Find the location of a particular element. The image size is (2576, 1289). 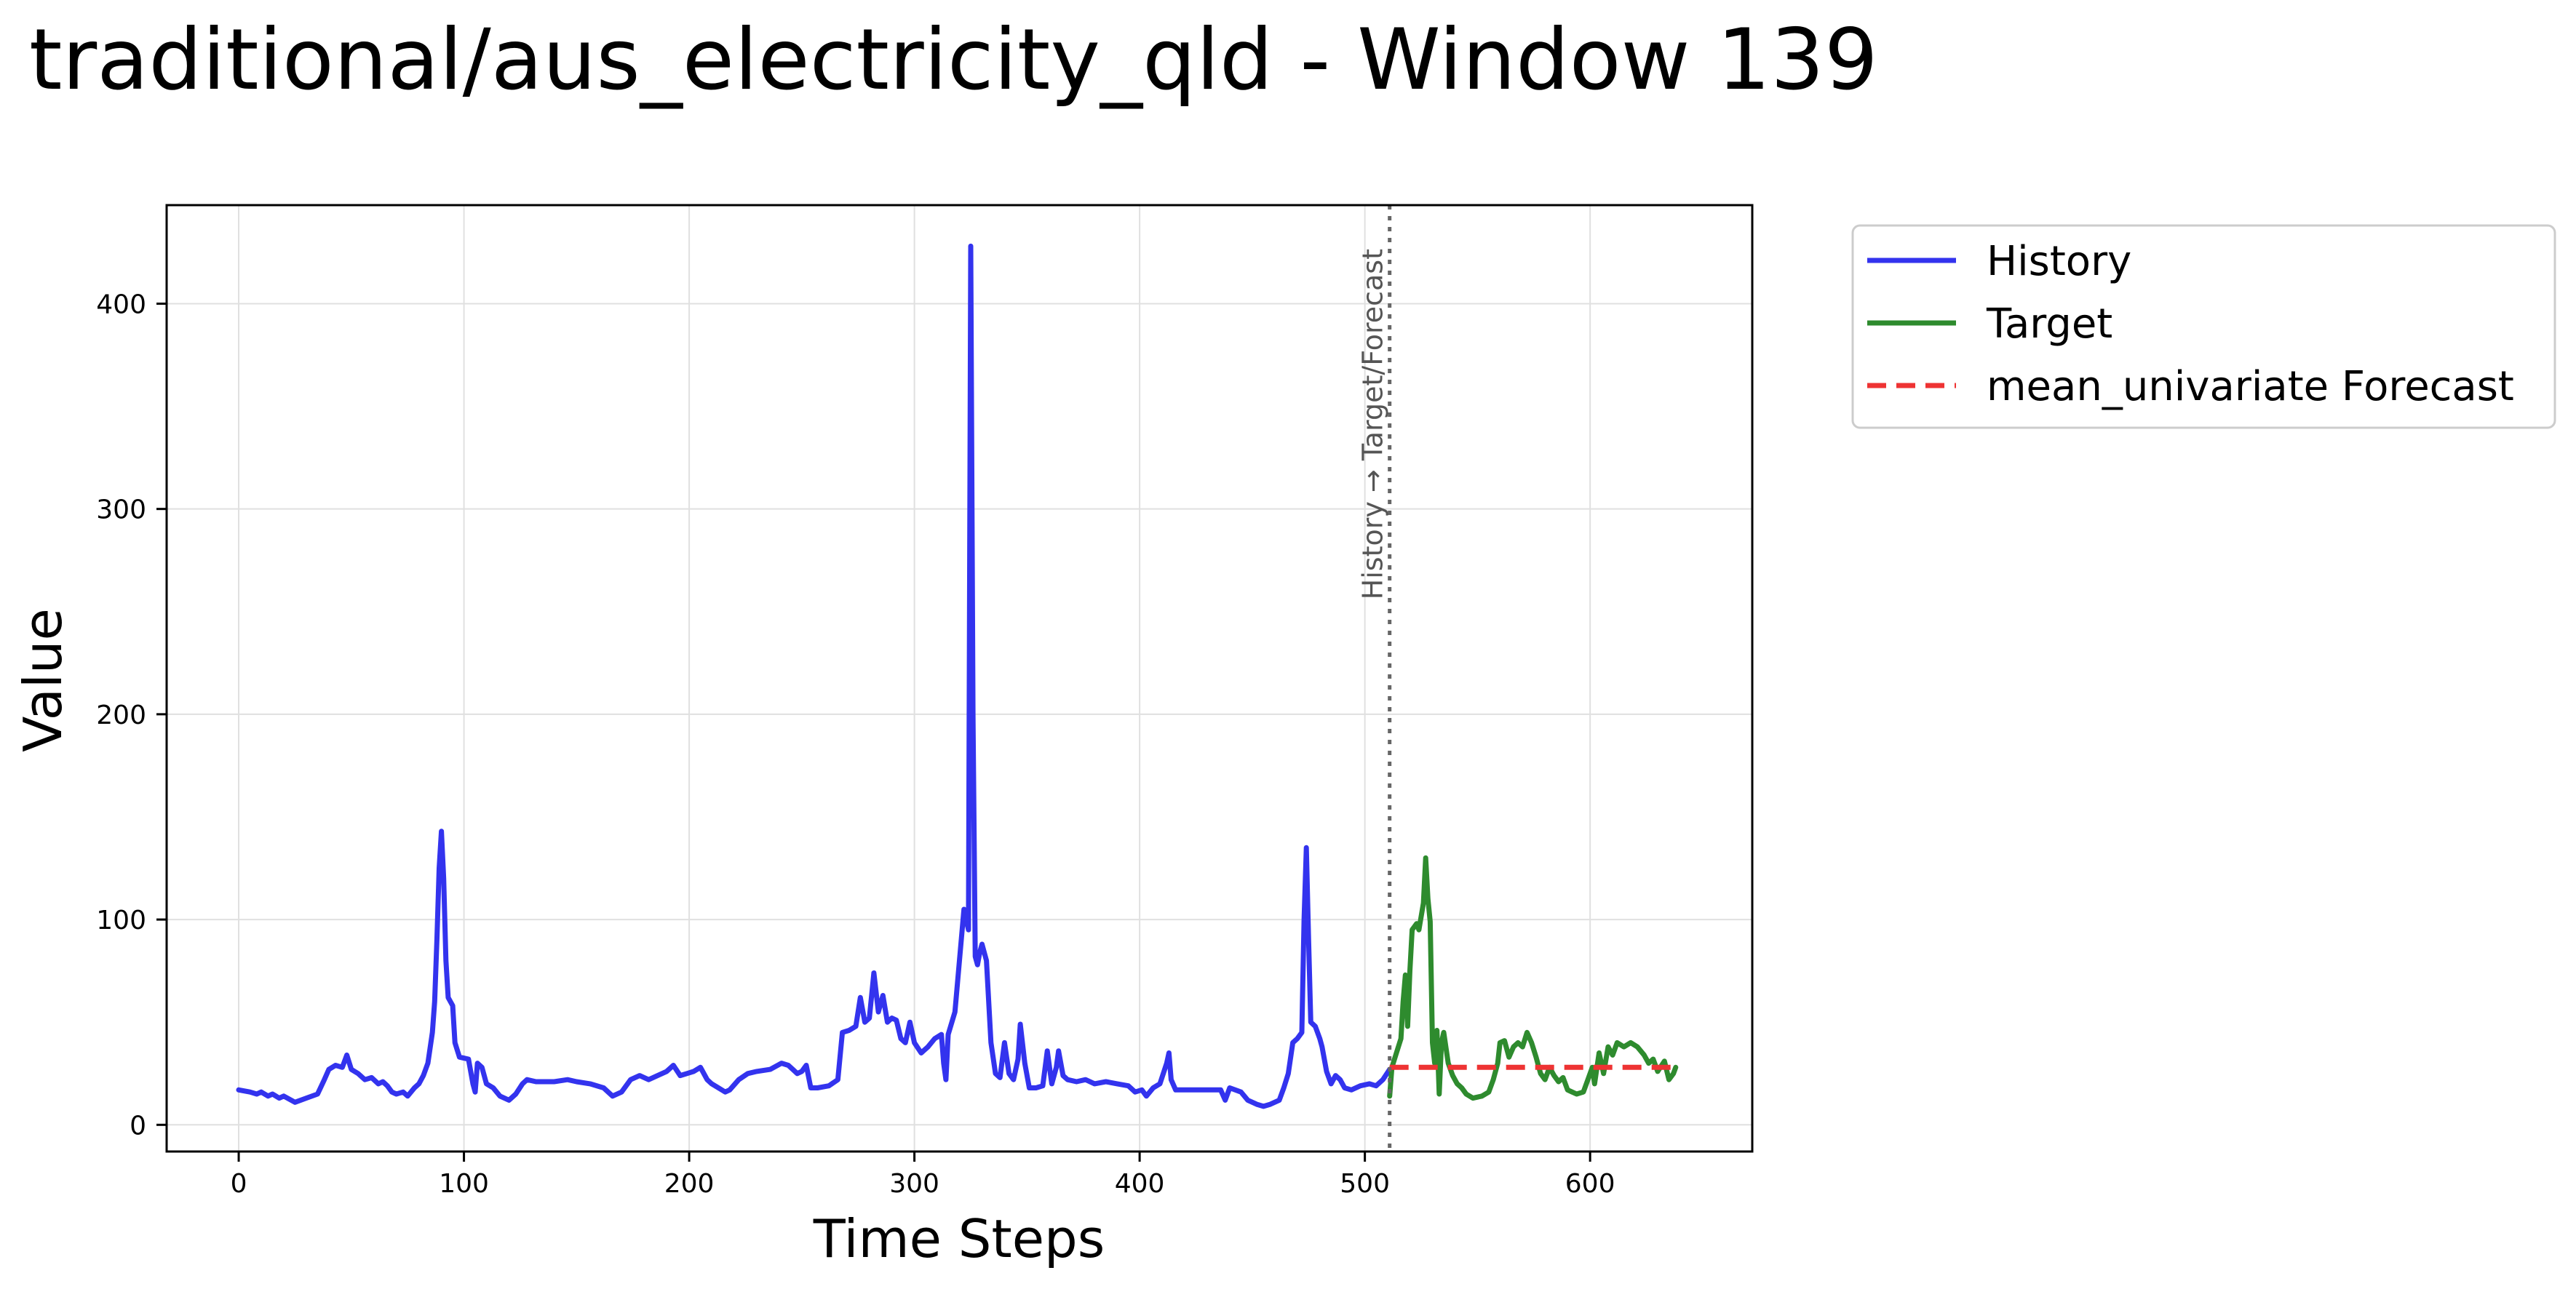

y-tick-label: 200 is located at coordinates (121, 715).